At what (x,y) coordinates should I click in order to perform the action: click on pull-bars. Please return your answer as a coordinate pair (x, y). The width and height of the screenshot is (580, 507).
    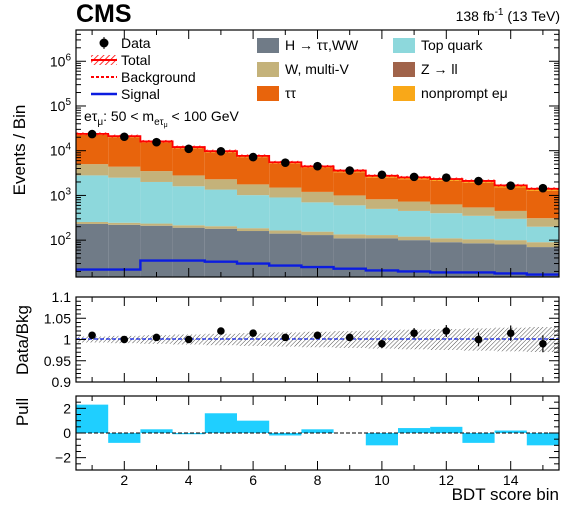
    Looking at the image, I should click on (317, 425).